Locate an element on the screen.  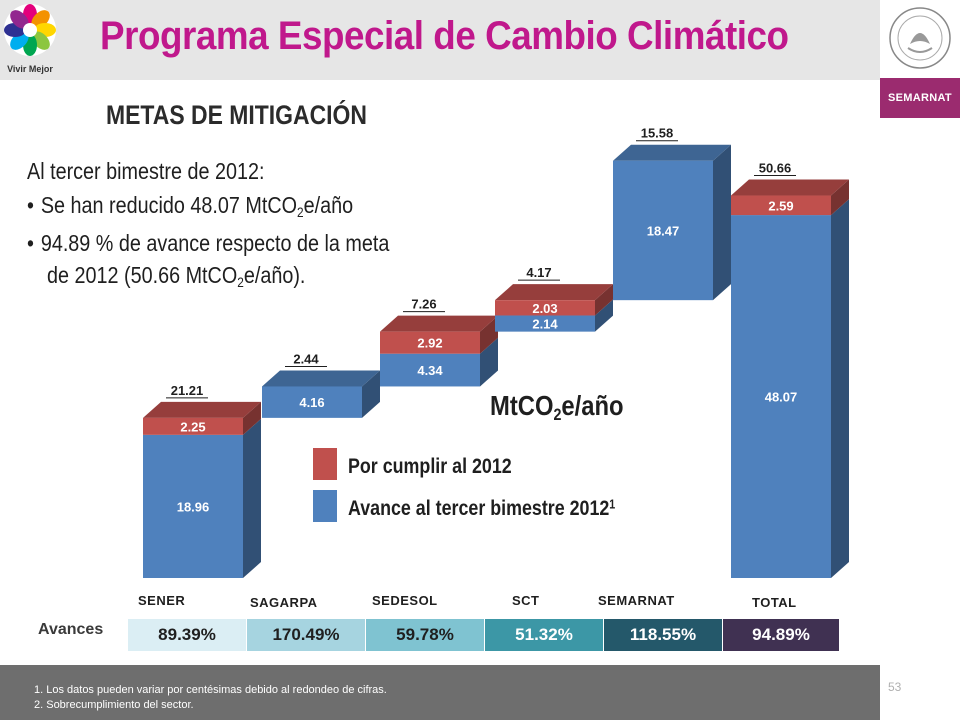
data-label-progress: 4.16 is located at coordinates (311, 402).